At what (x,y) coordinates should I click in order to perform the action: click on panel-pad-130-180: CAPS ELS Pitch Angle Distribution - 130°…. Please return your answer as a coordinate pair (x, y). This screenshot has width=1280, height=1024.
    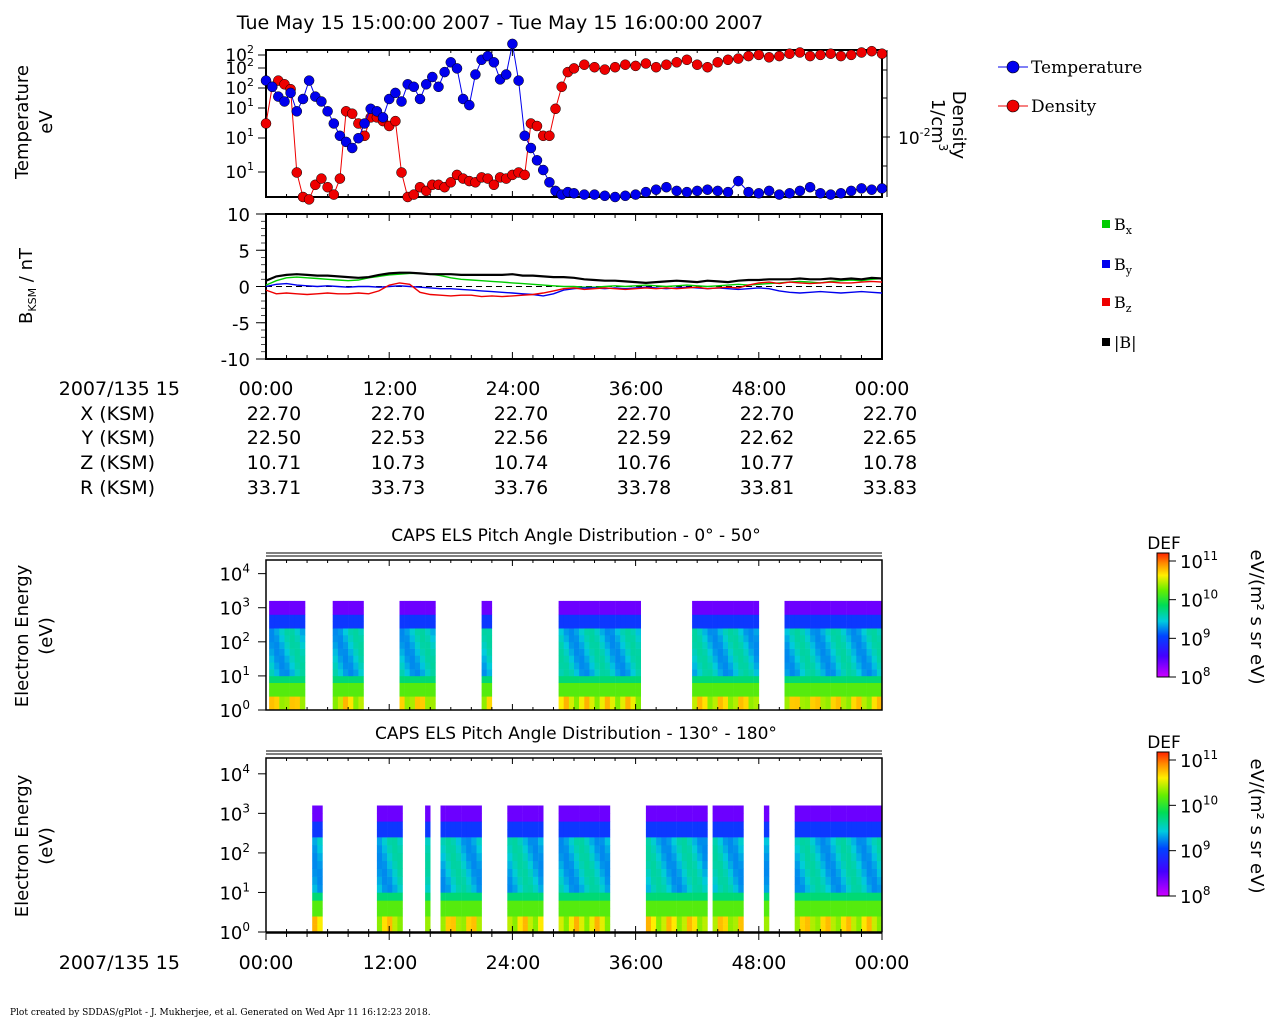
    Looking at the image, I should click on (447, 834).